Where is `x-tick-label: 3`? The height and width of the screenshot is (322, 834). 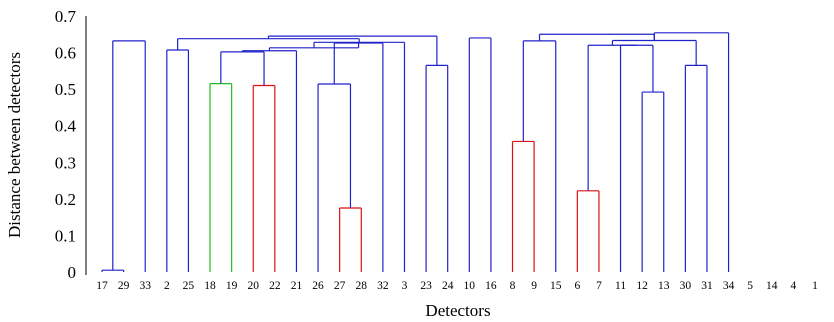 x-tick-label: 3 is located at coordinates (405, 286).